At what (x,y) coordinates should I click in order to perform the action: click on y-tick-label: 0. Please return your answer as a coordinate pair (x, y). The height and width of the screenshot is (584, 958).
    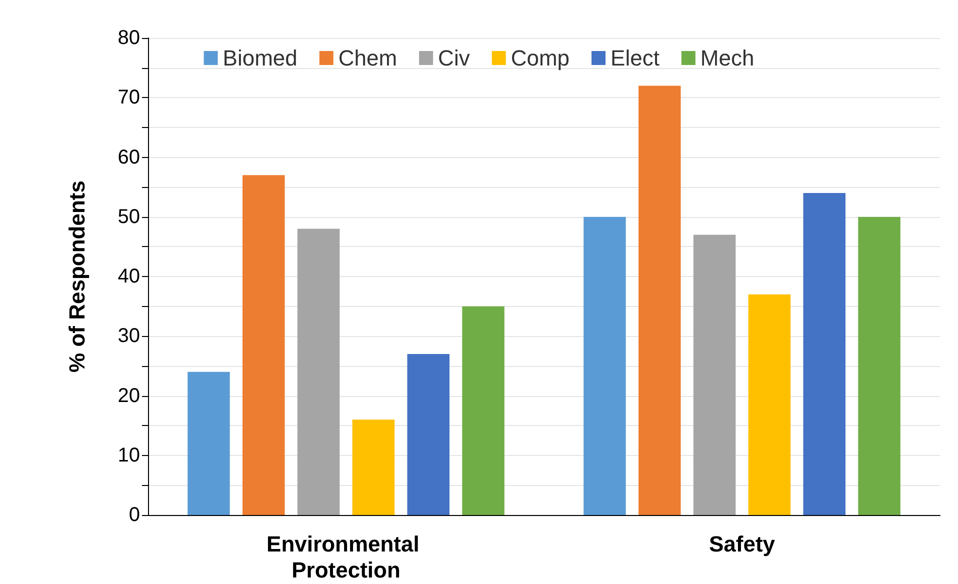
    Looking at the image, I should click on (134, 515).